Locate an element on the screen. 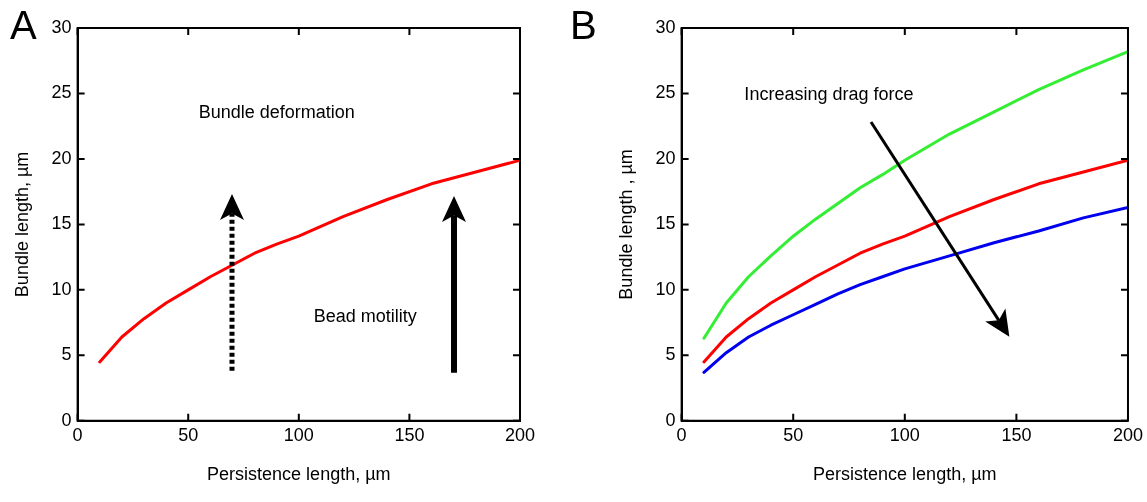  chart-title: A is located at coordinates (23, 25).